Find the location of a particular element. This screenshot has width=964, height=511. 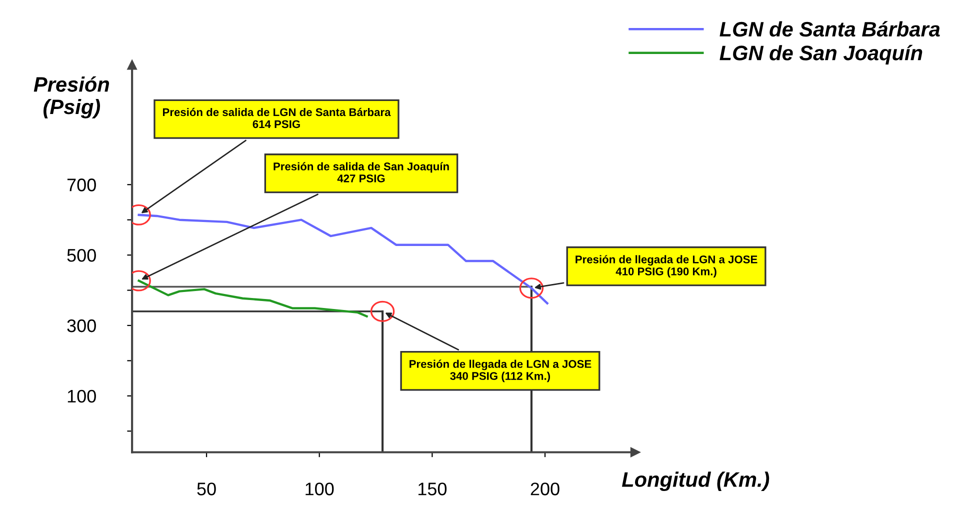

legend-label: LGN de San Joaquín is located at coordinates (821, 54).